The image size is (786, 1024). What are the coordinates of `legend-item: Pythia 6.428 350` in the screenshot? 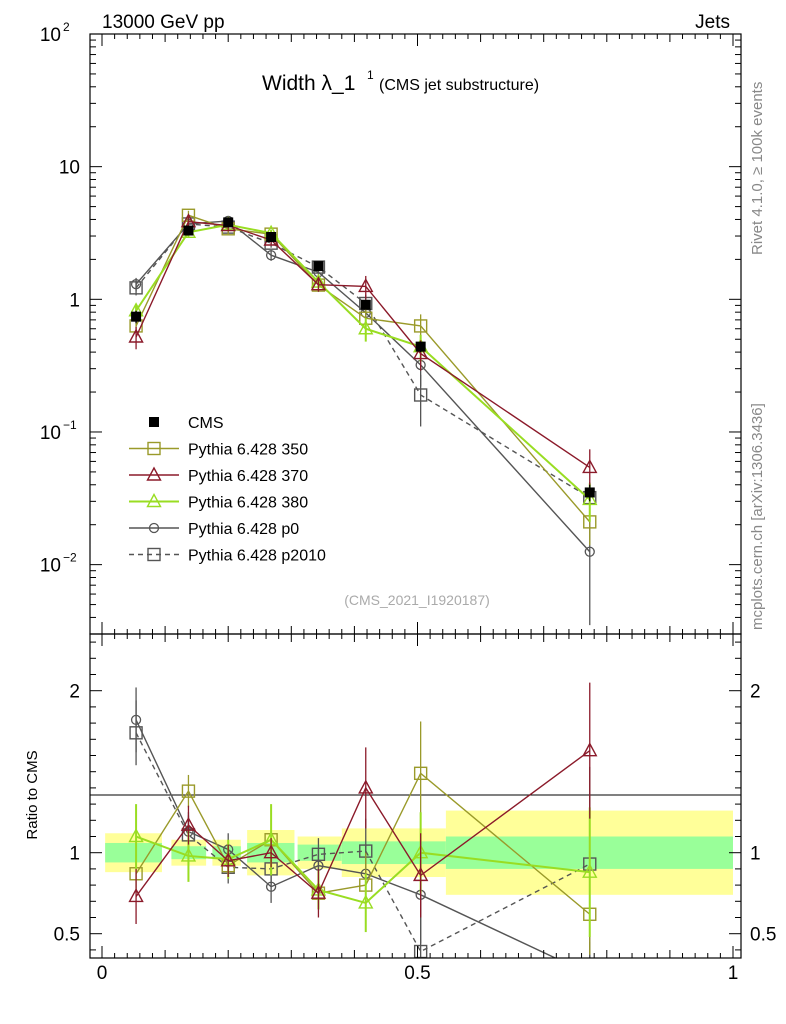 It's located at (218, 450).